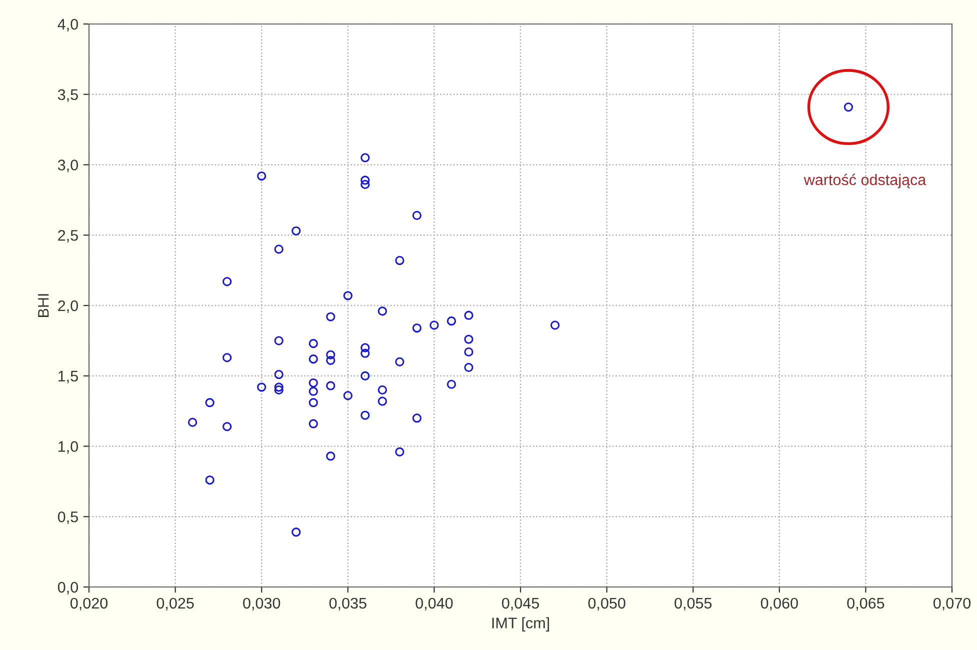  Describe the element at coordinates (693, 604) in the screenshot. I see `x-tick-label: 0,055` at that location.